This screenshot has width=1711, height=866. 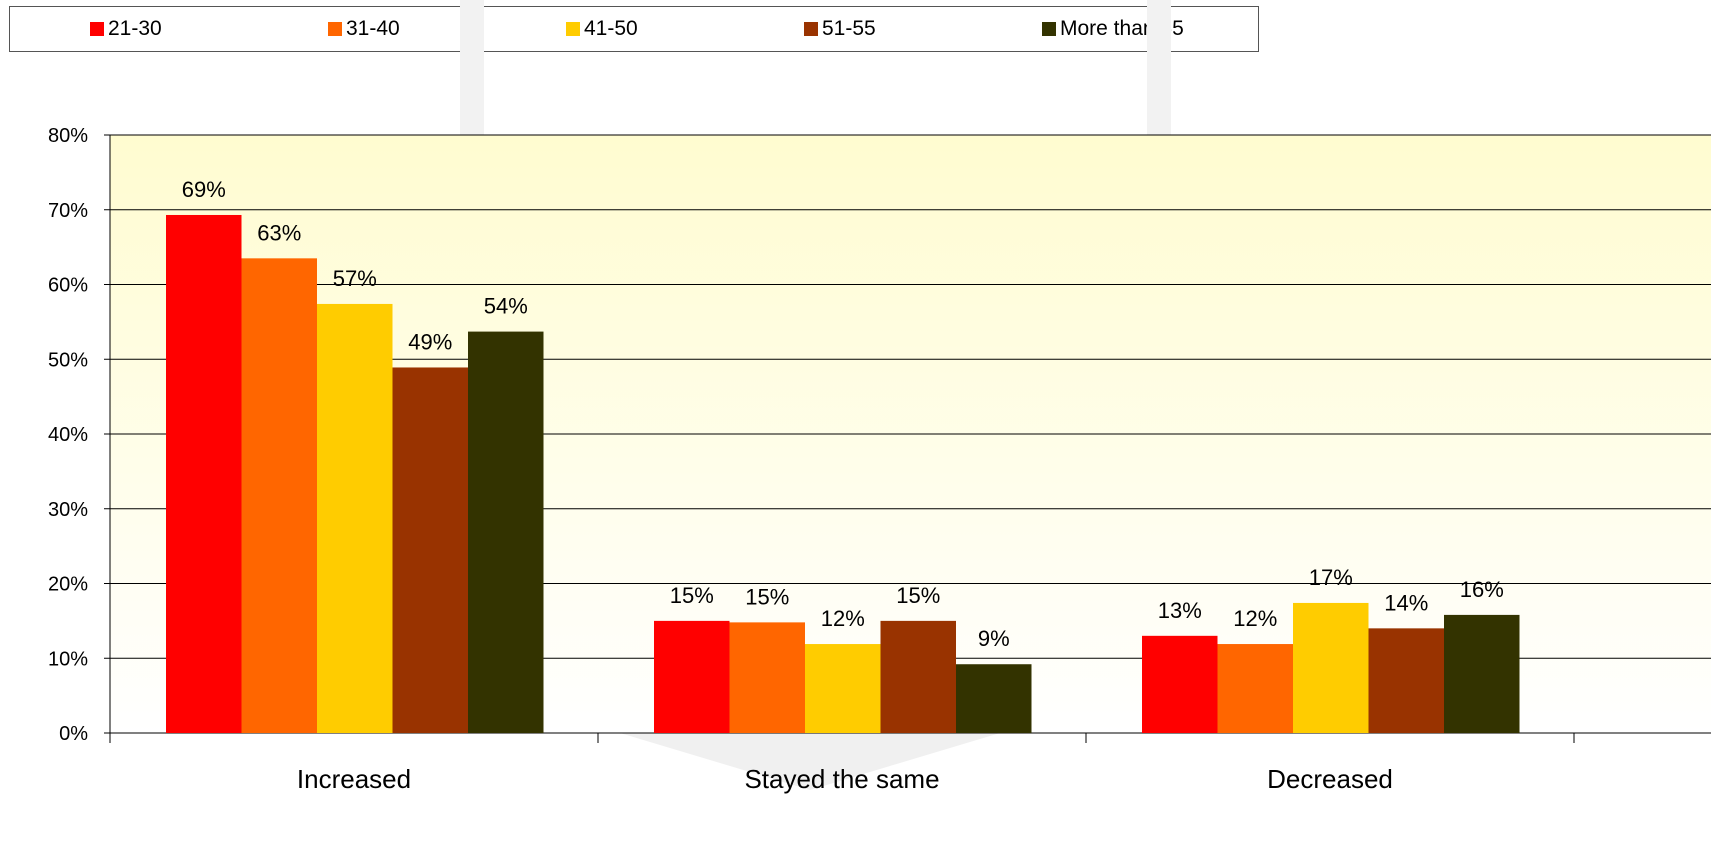 I want to click on legend-label: 51-55, so click(x=849, y=28).